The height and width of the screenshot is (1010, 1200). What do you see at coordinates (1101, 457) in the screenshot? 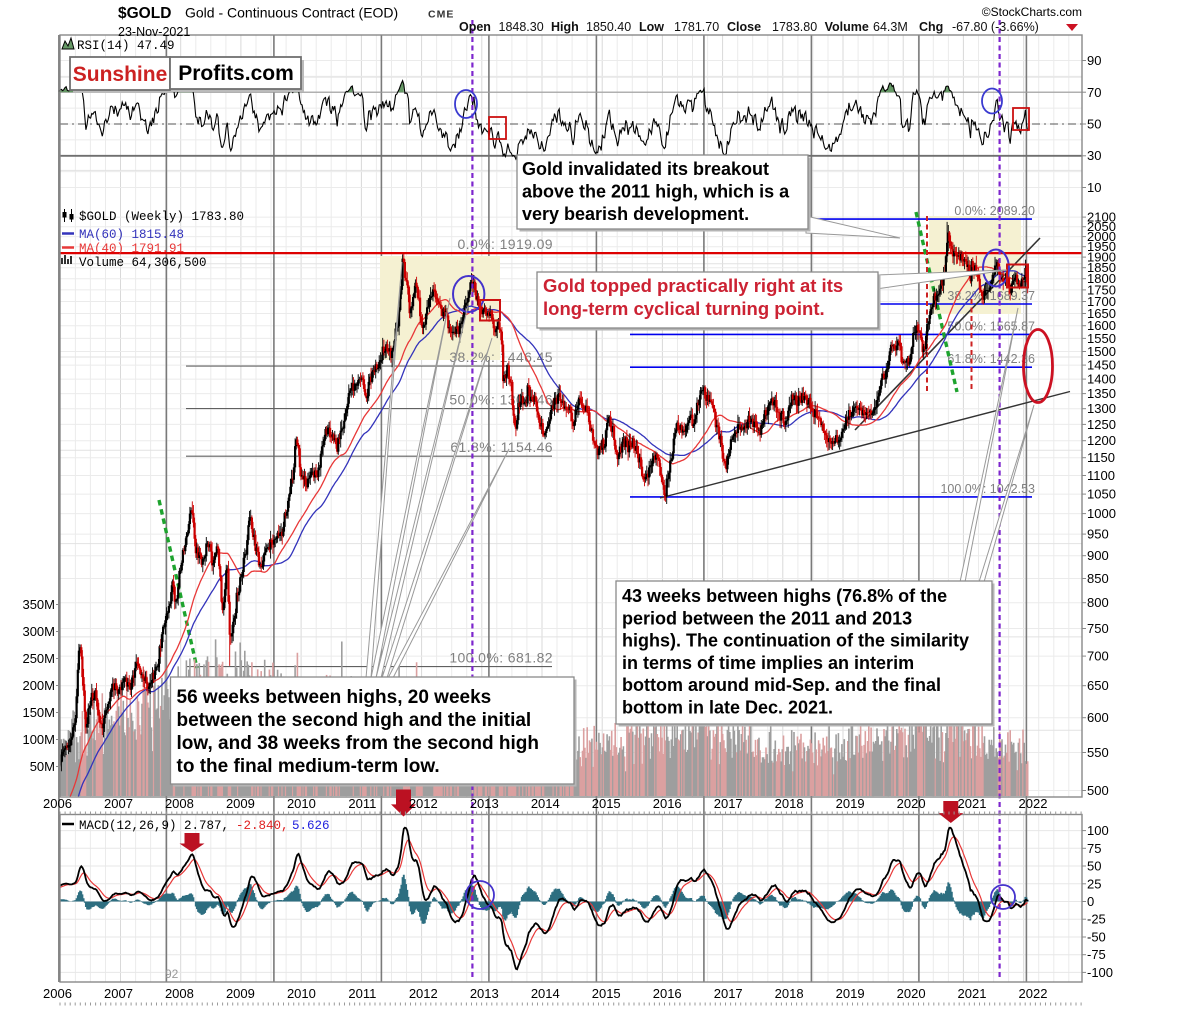
I see `svg-text: 1150` at bounding box center [1101, 457].